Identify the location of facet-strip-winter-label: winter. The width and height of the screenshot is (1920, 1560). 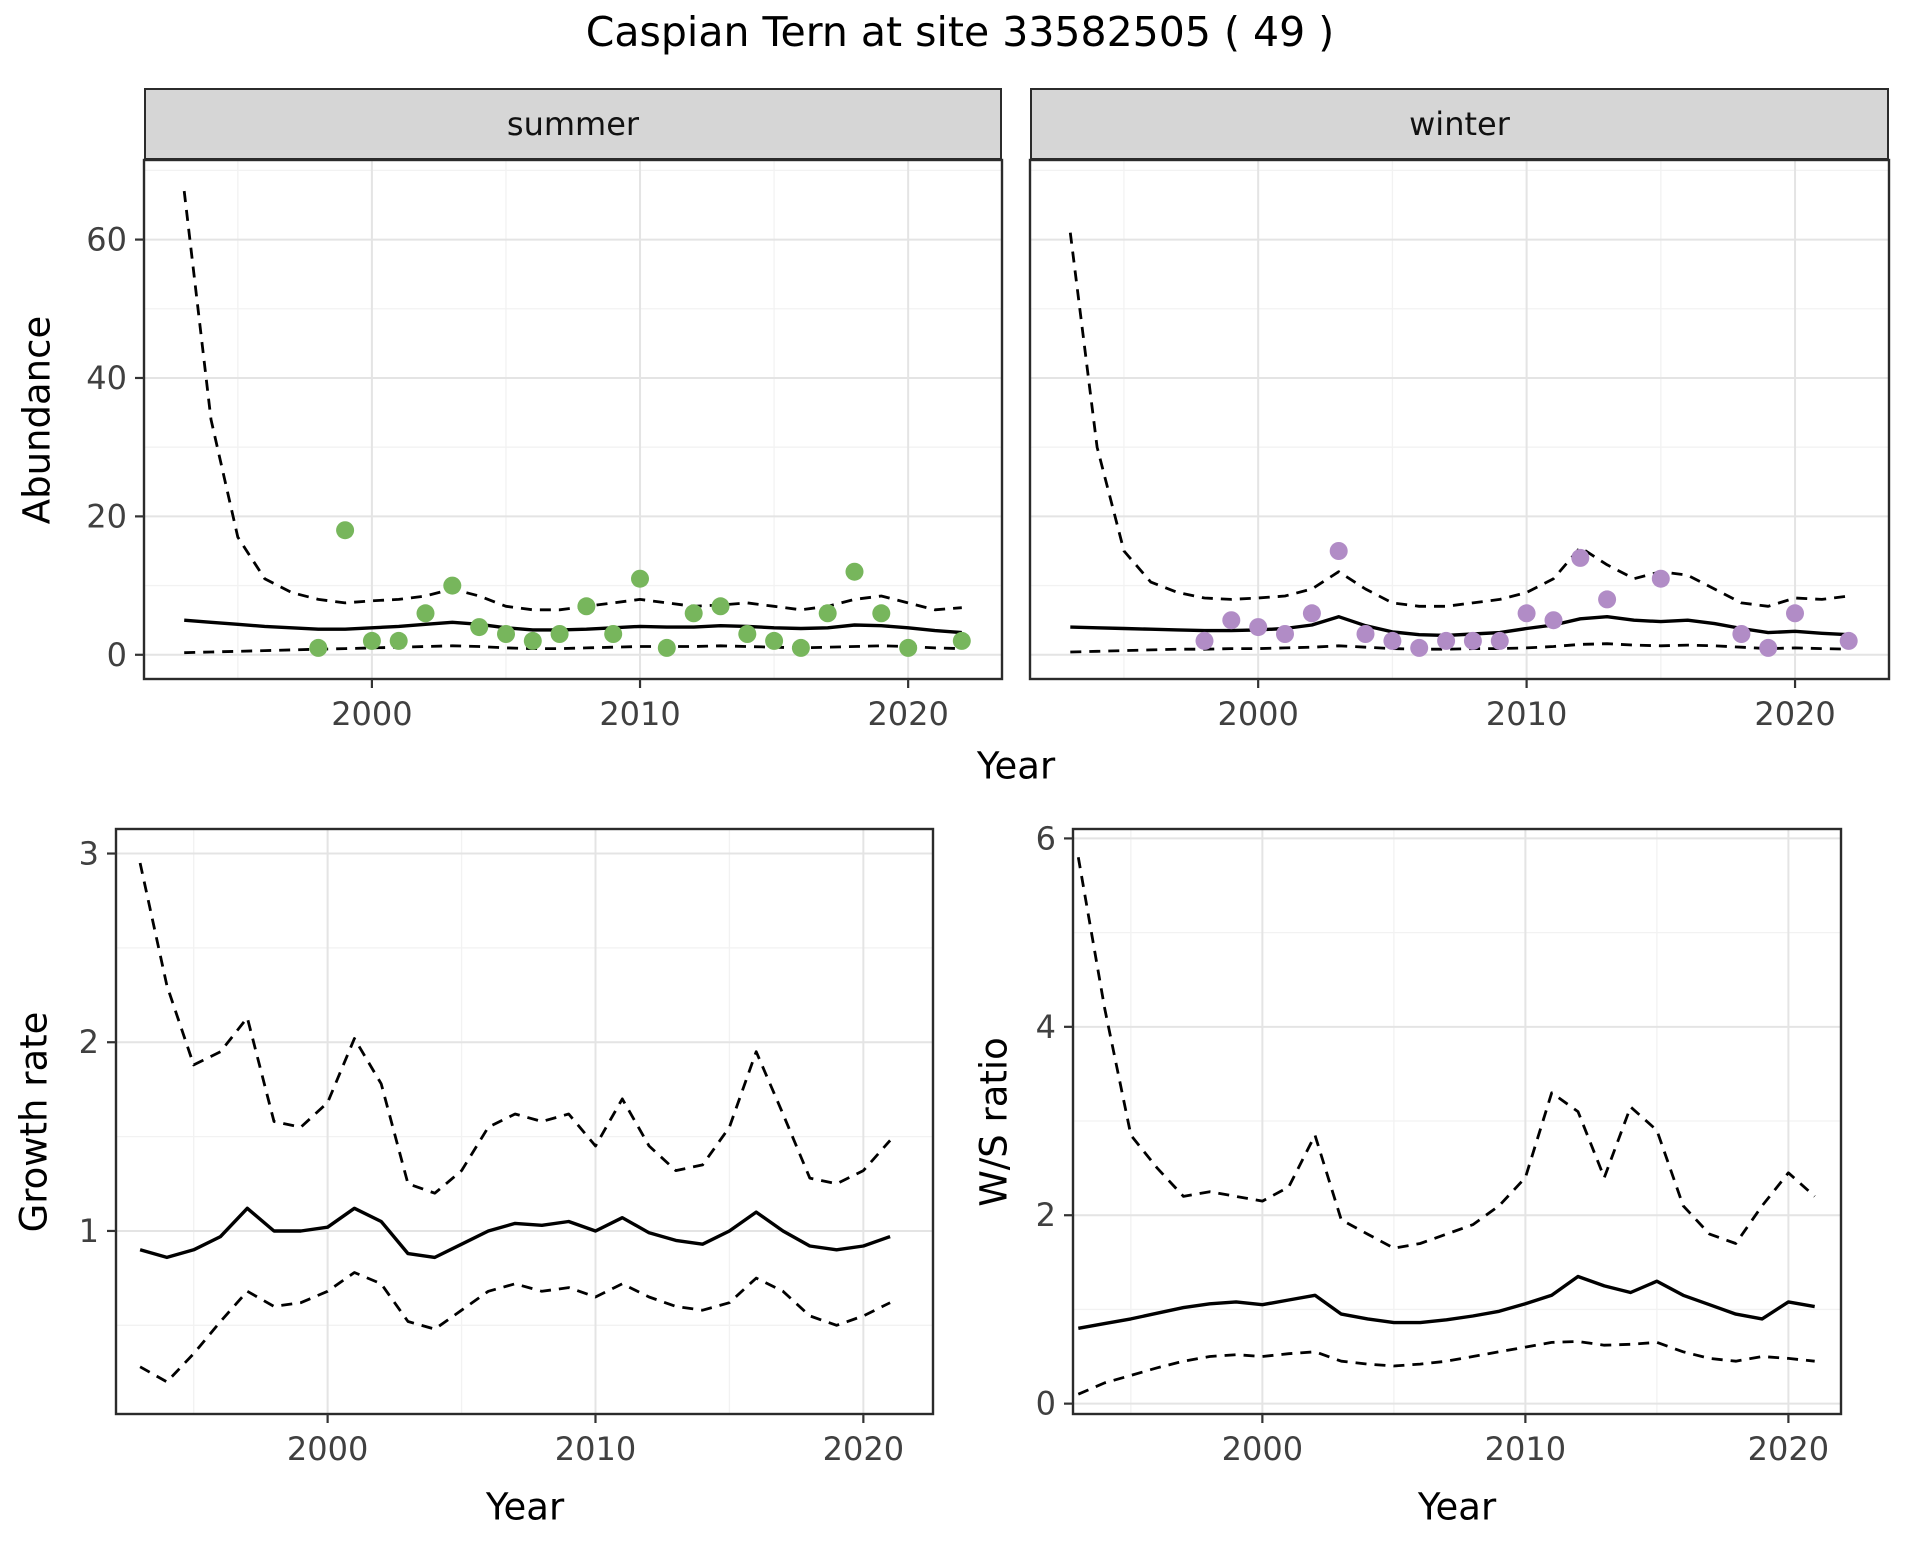
(1459, 124).